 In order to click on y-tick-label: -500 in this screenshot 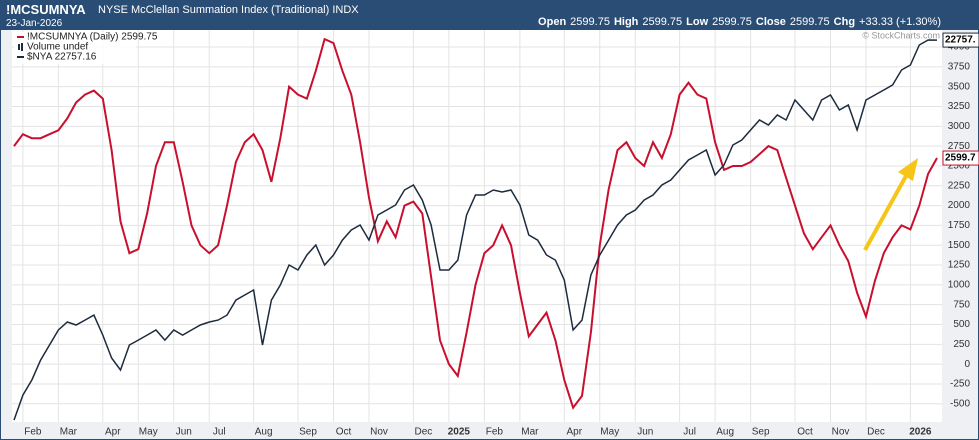, I will do `click(960, 403)`.